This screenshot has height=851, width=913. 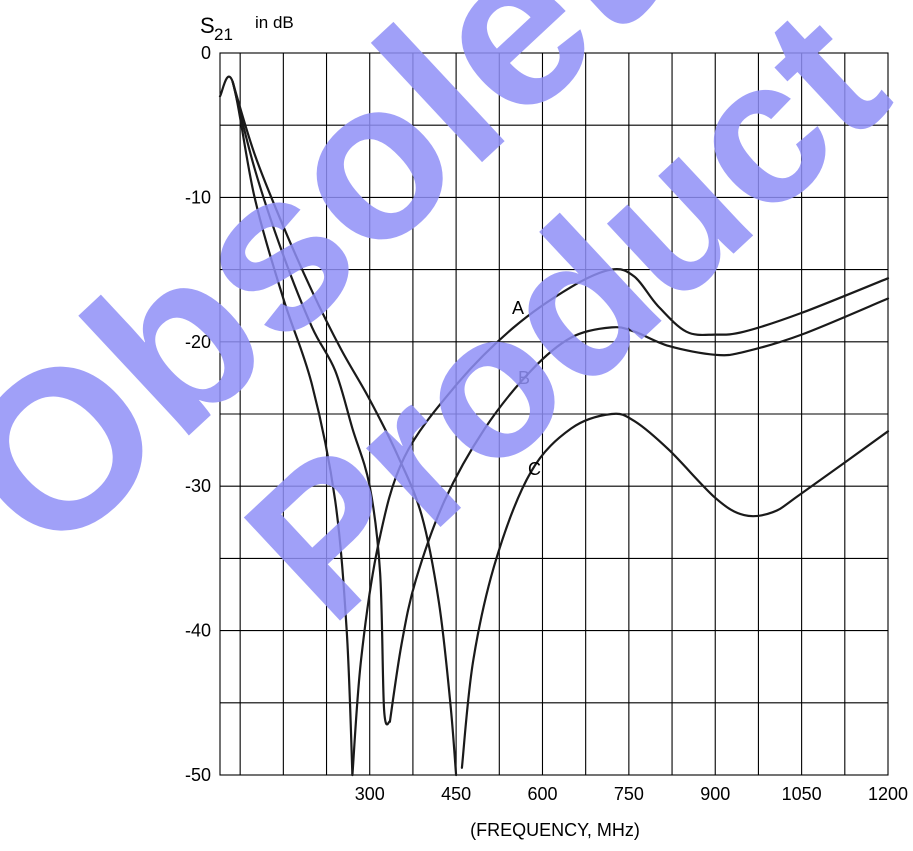 What do you see at coordinates (555, 830) in the screenshot?
I see `x-axis-title: (FREQUENCY, MHz)` at bounding box center [555, 830].